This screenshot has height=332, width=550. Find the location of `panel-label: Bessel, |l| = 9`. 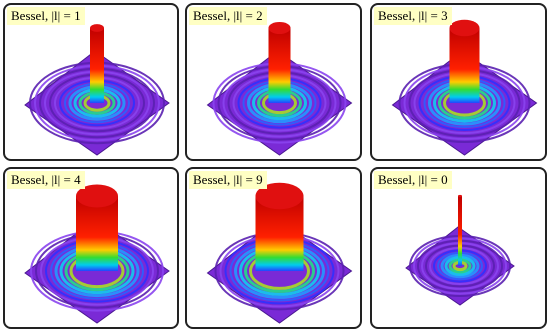

panel-label: Bessel, |l| = 9 is located at coordinates (228, 180).